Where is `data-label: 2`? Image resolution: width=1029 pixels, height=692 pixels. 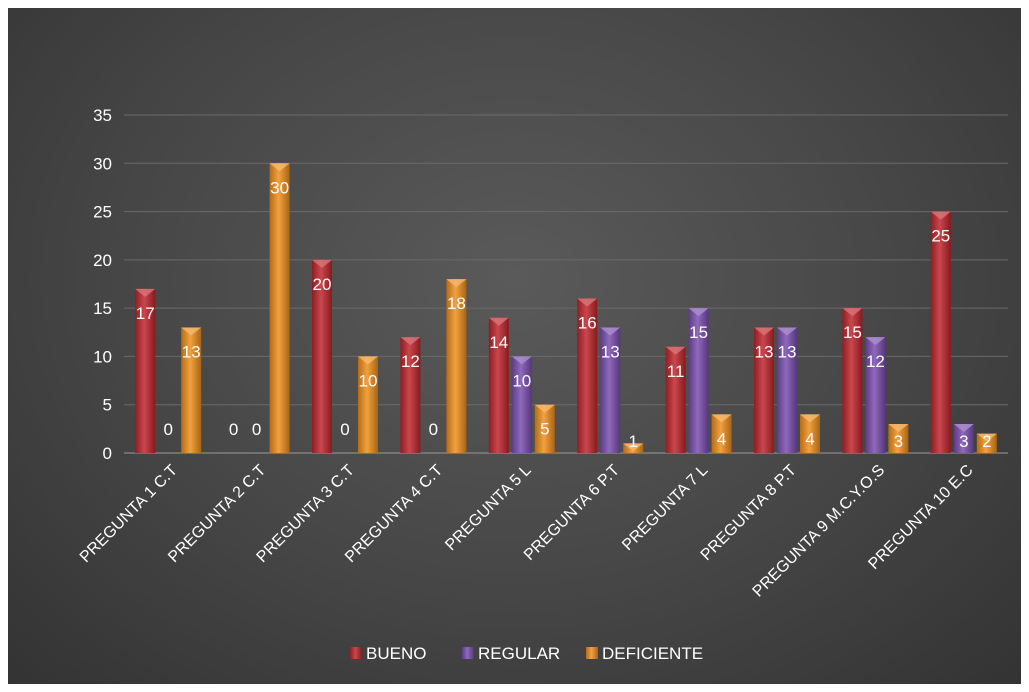 data-label: 2 is located at coordinates (986, 441).